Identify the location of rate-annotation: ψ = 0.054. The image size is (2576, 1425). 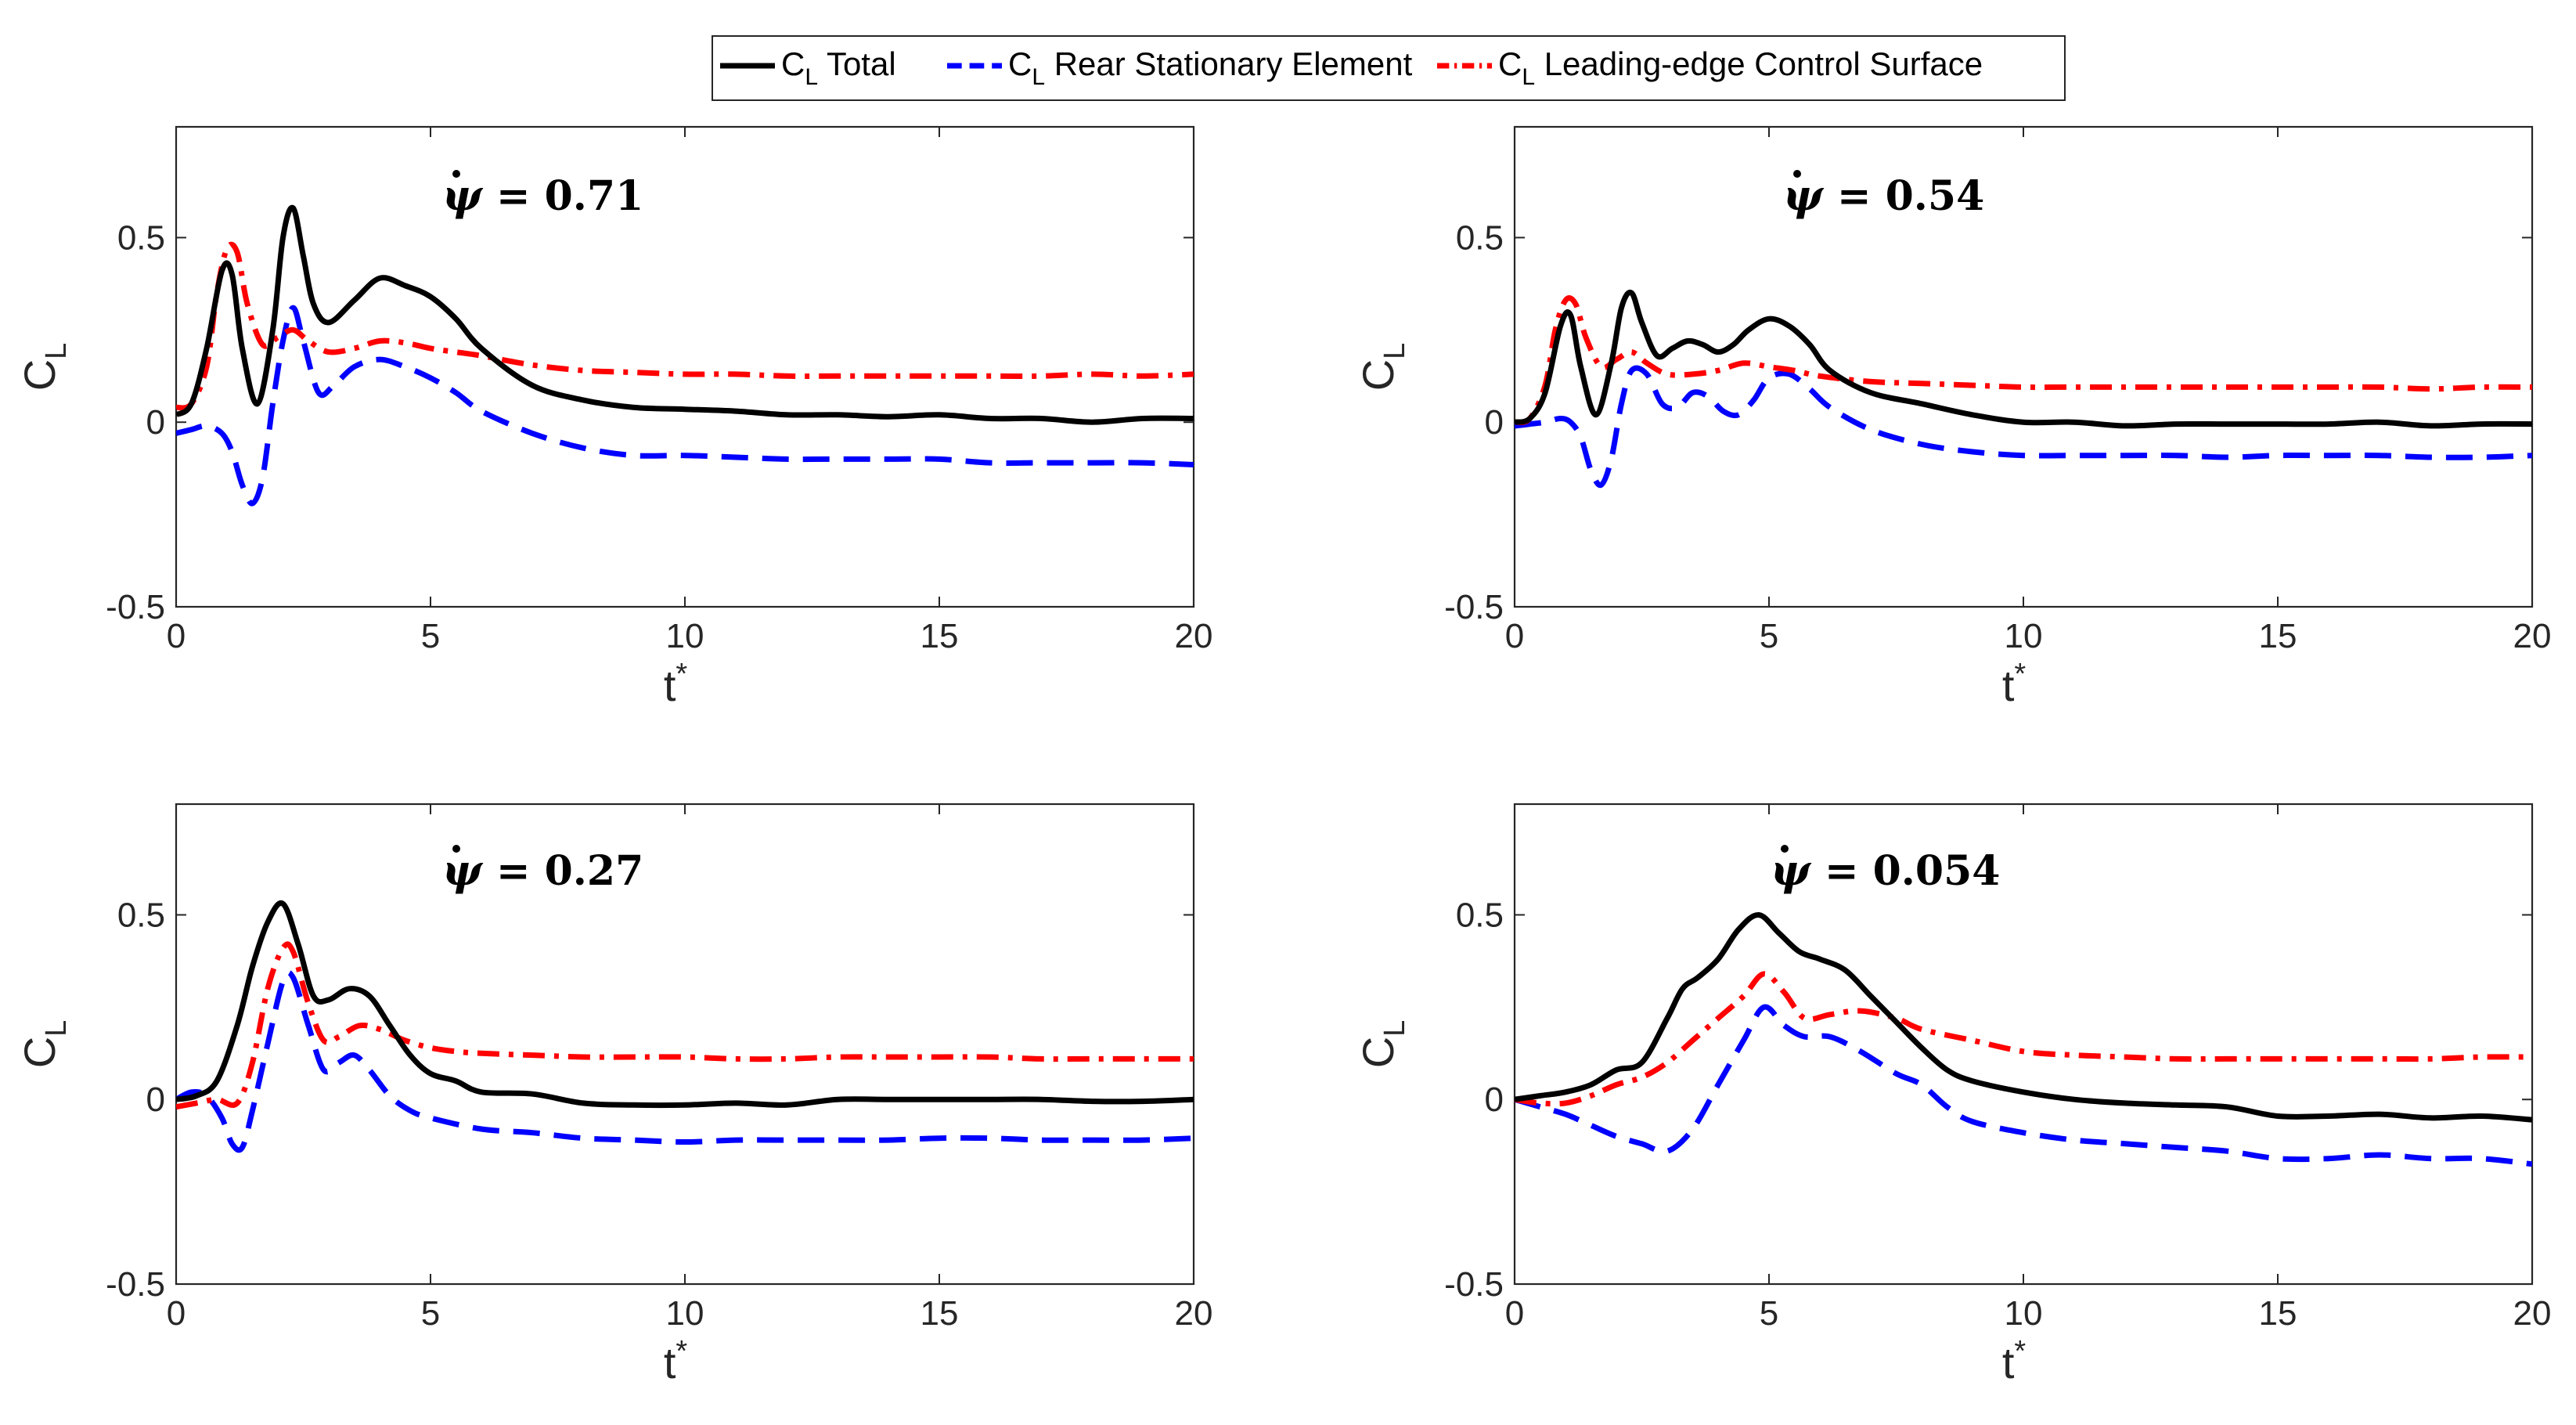
(1885, 870).